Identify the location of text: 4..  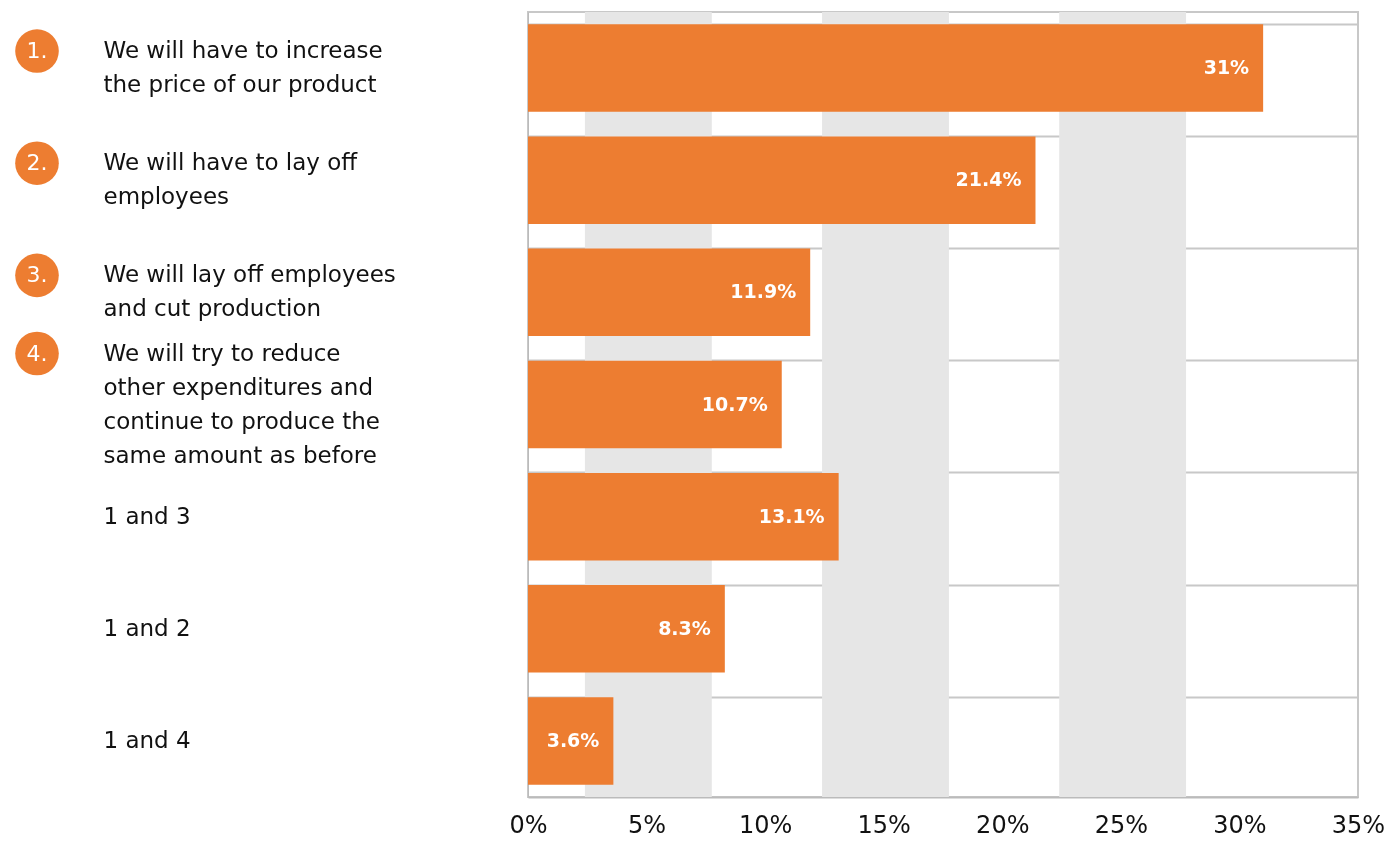
(37, 353).